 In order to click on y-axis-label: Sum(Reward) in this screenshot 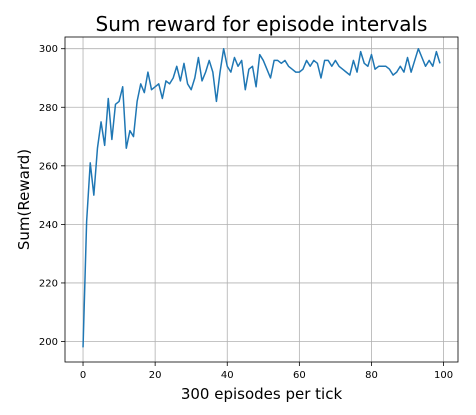, I will do `click(24, 199)`.